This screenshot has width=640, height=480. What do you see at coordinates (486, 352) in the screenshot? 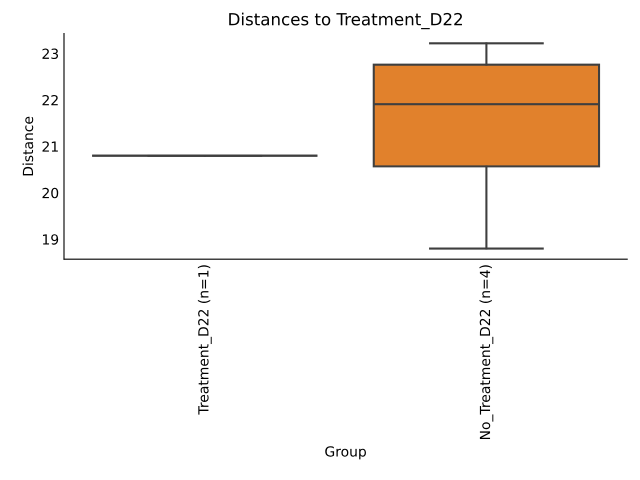
I see `x-tick-label: No_Treatment_D22 (n=4)` at bounding box center [486, 352].